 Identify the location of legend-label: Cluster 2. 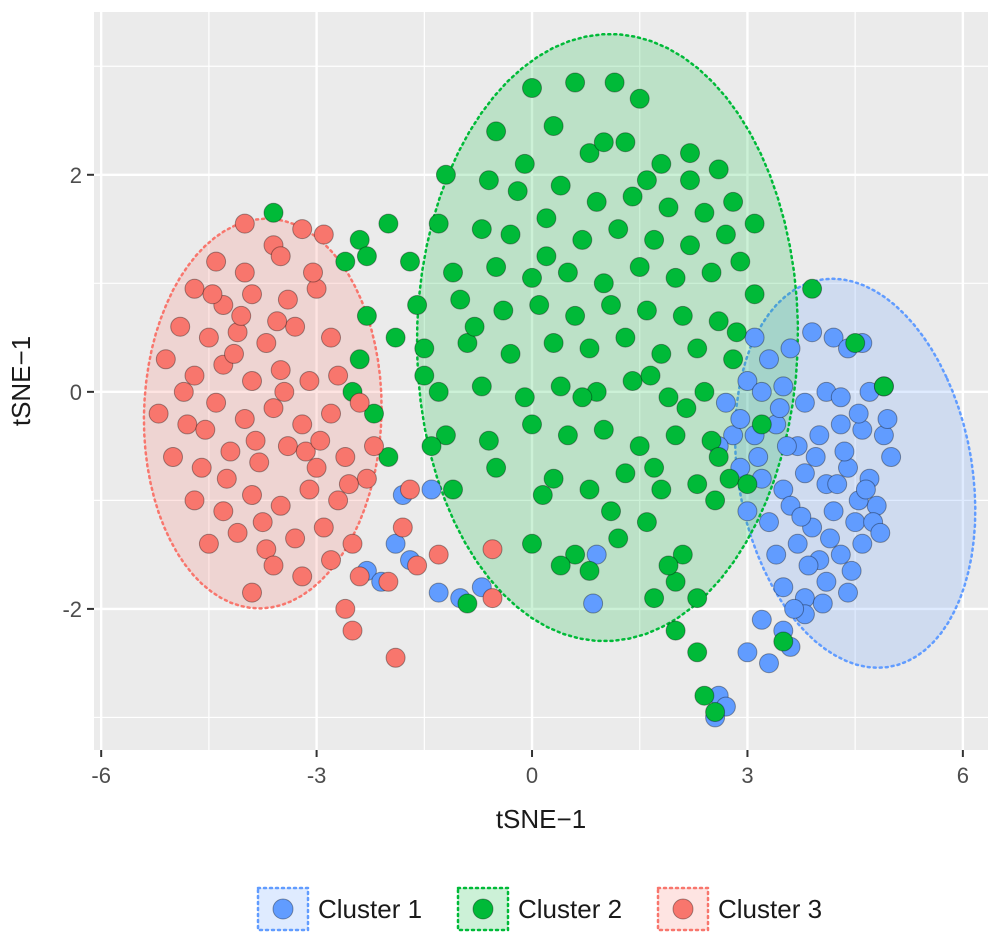
(570, 909).